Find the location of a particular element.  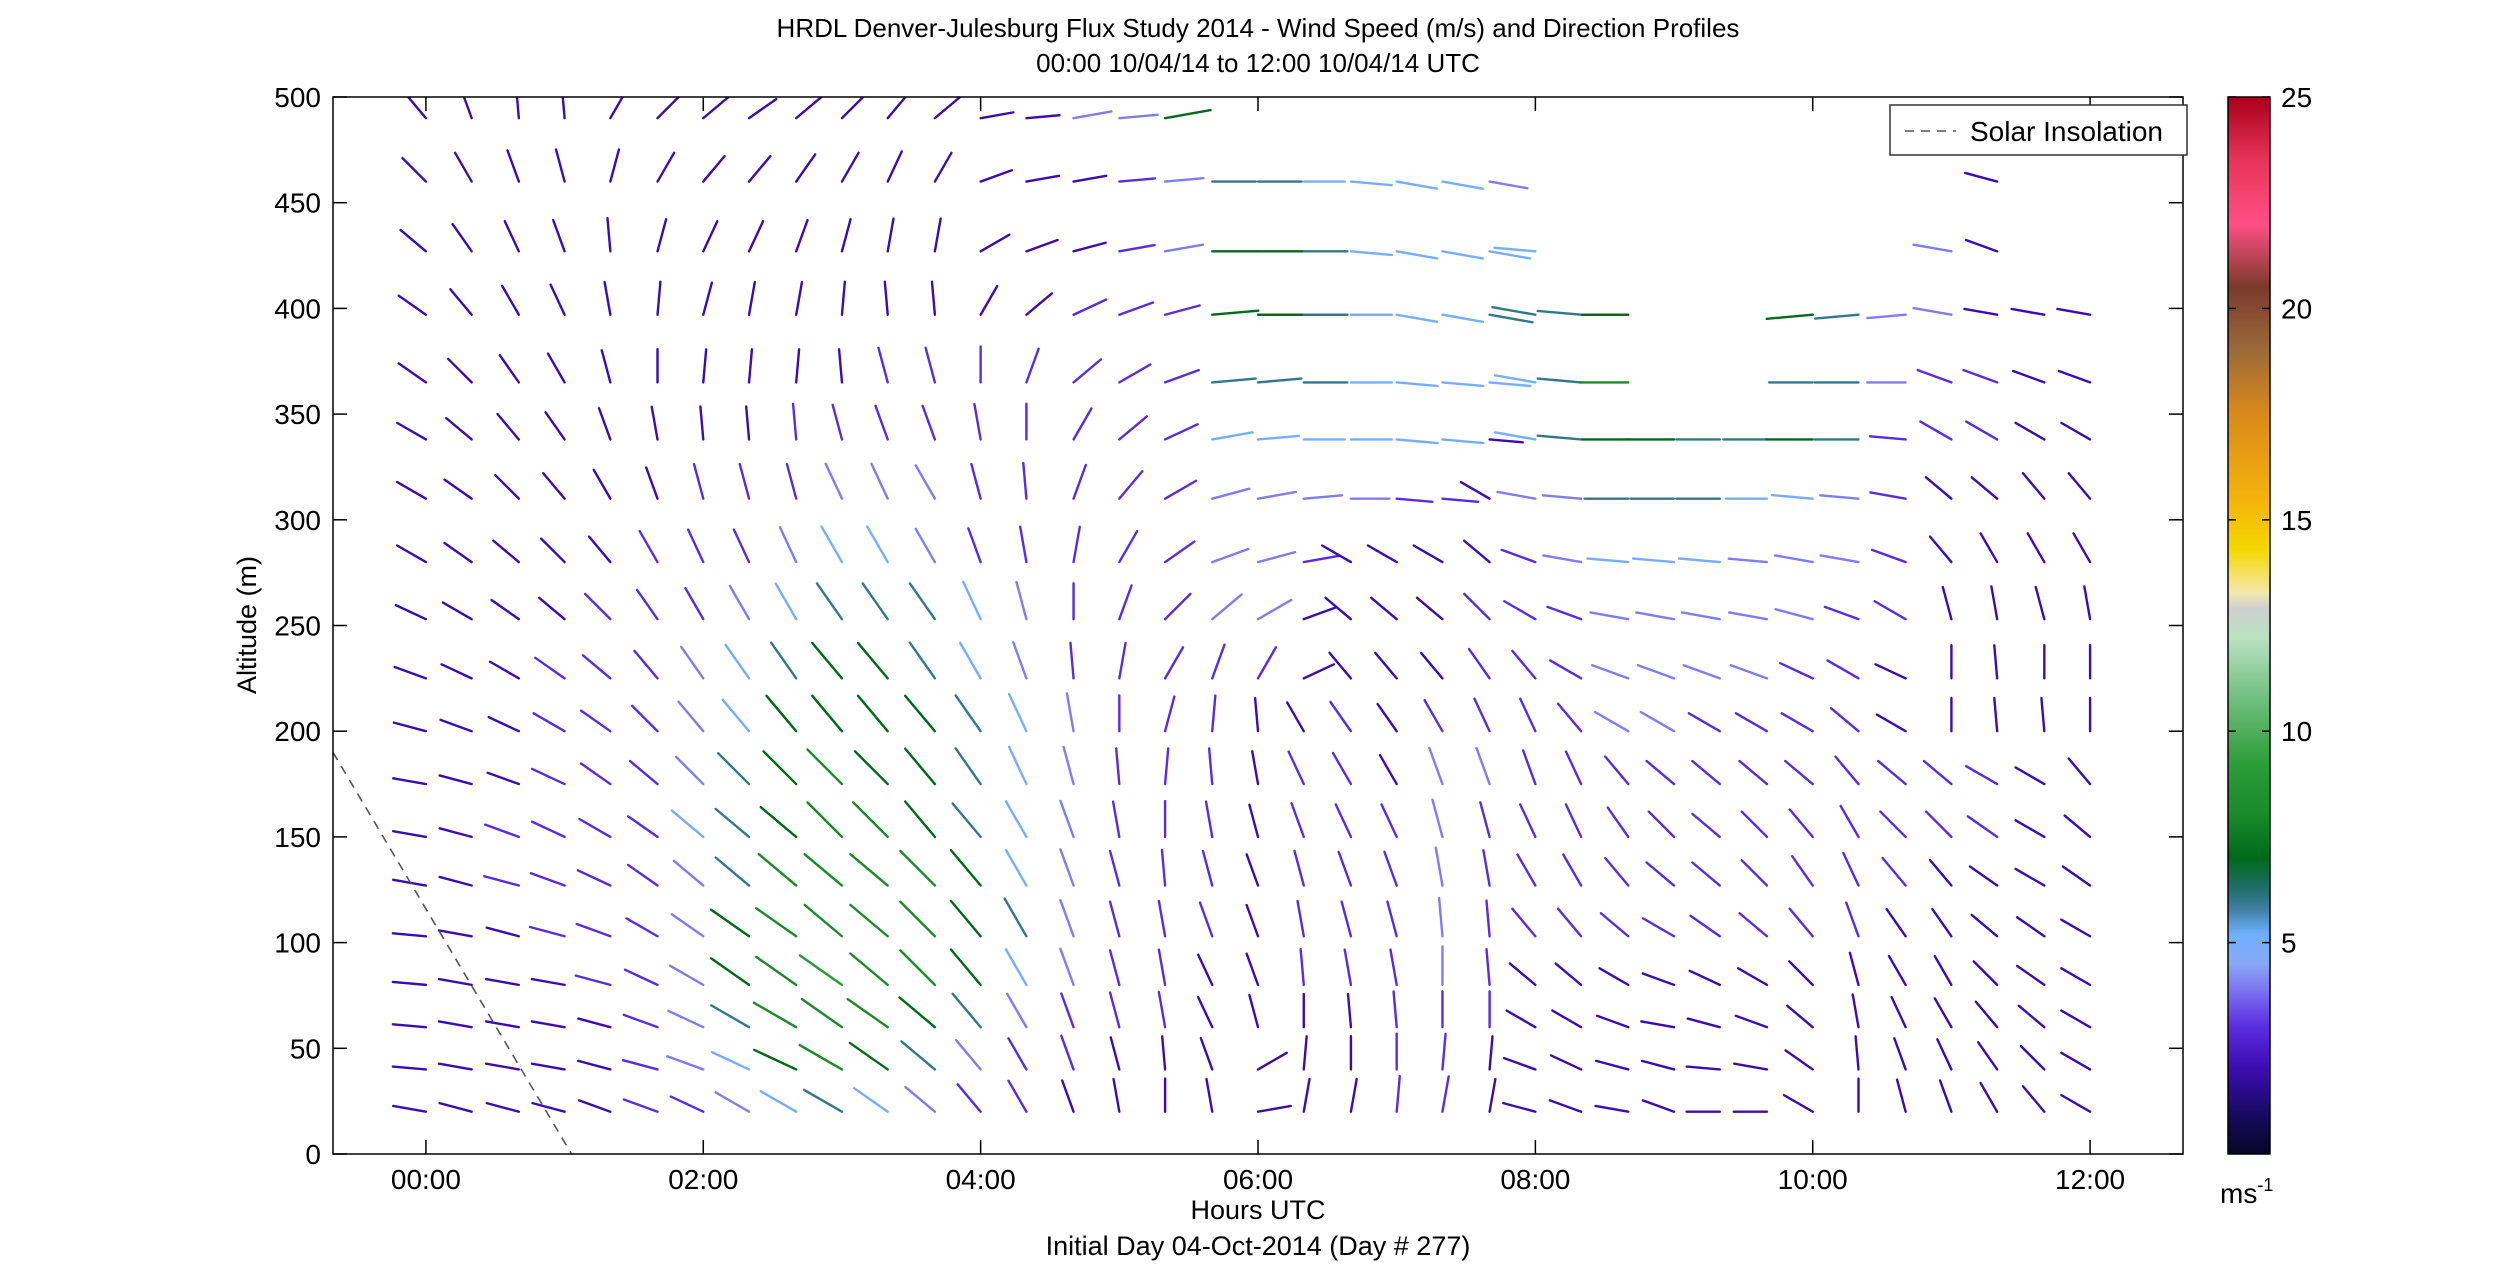

colorbar-tick-label: 15 is located at coordinates (2296, 520).